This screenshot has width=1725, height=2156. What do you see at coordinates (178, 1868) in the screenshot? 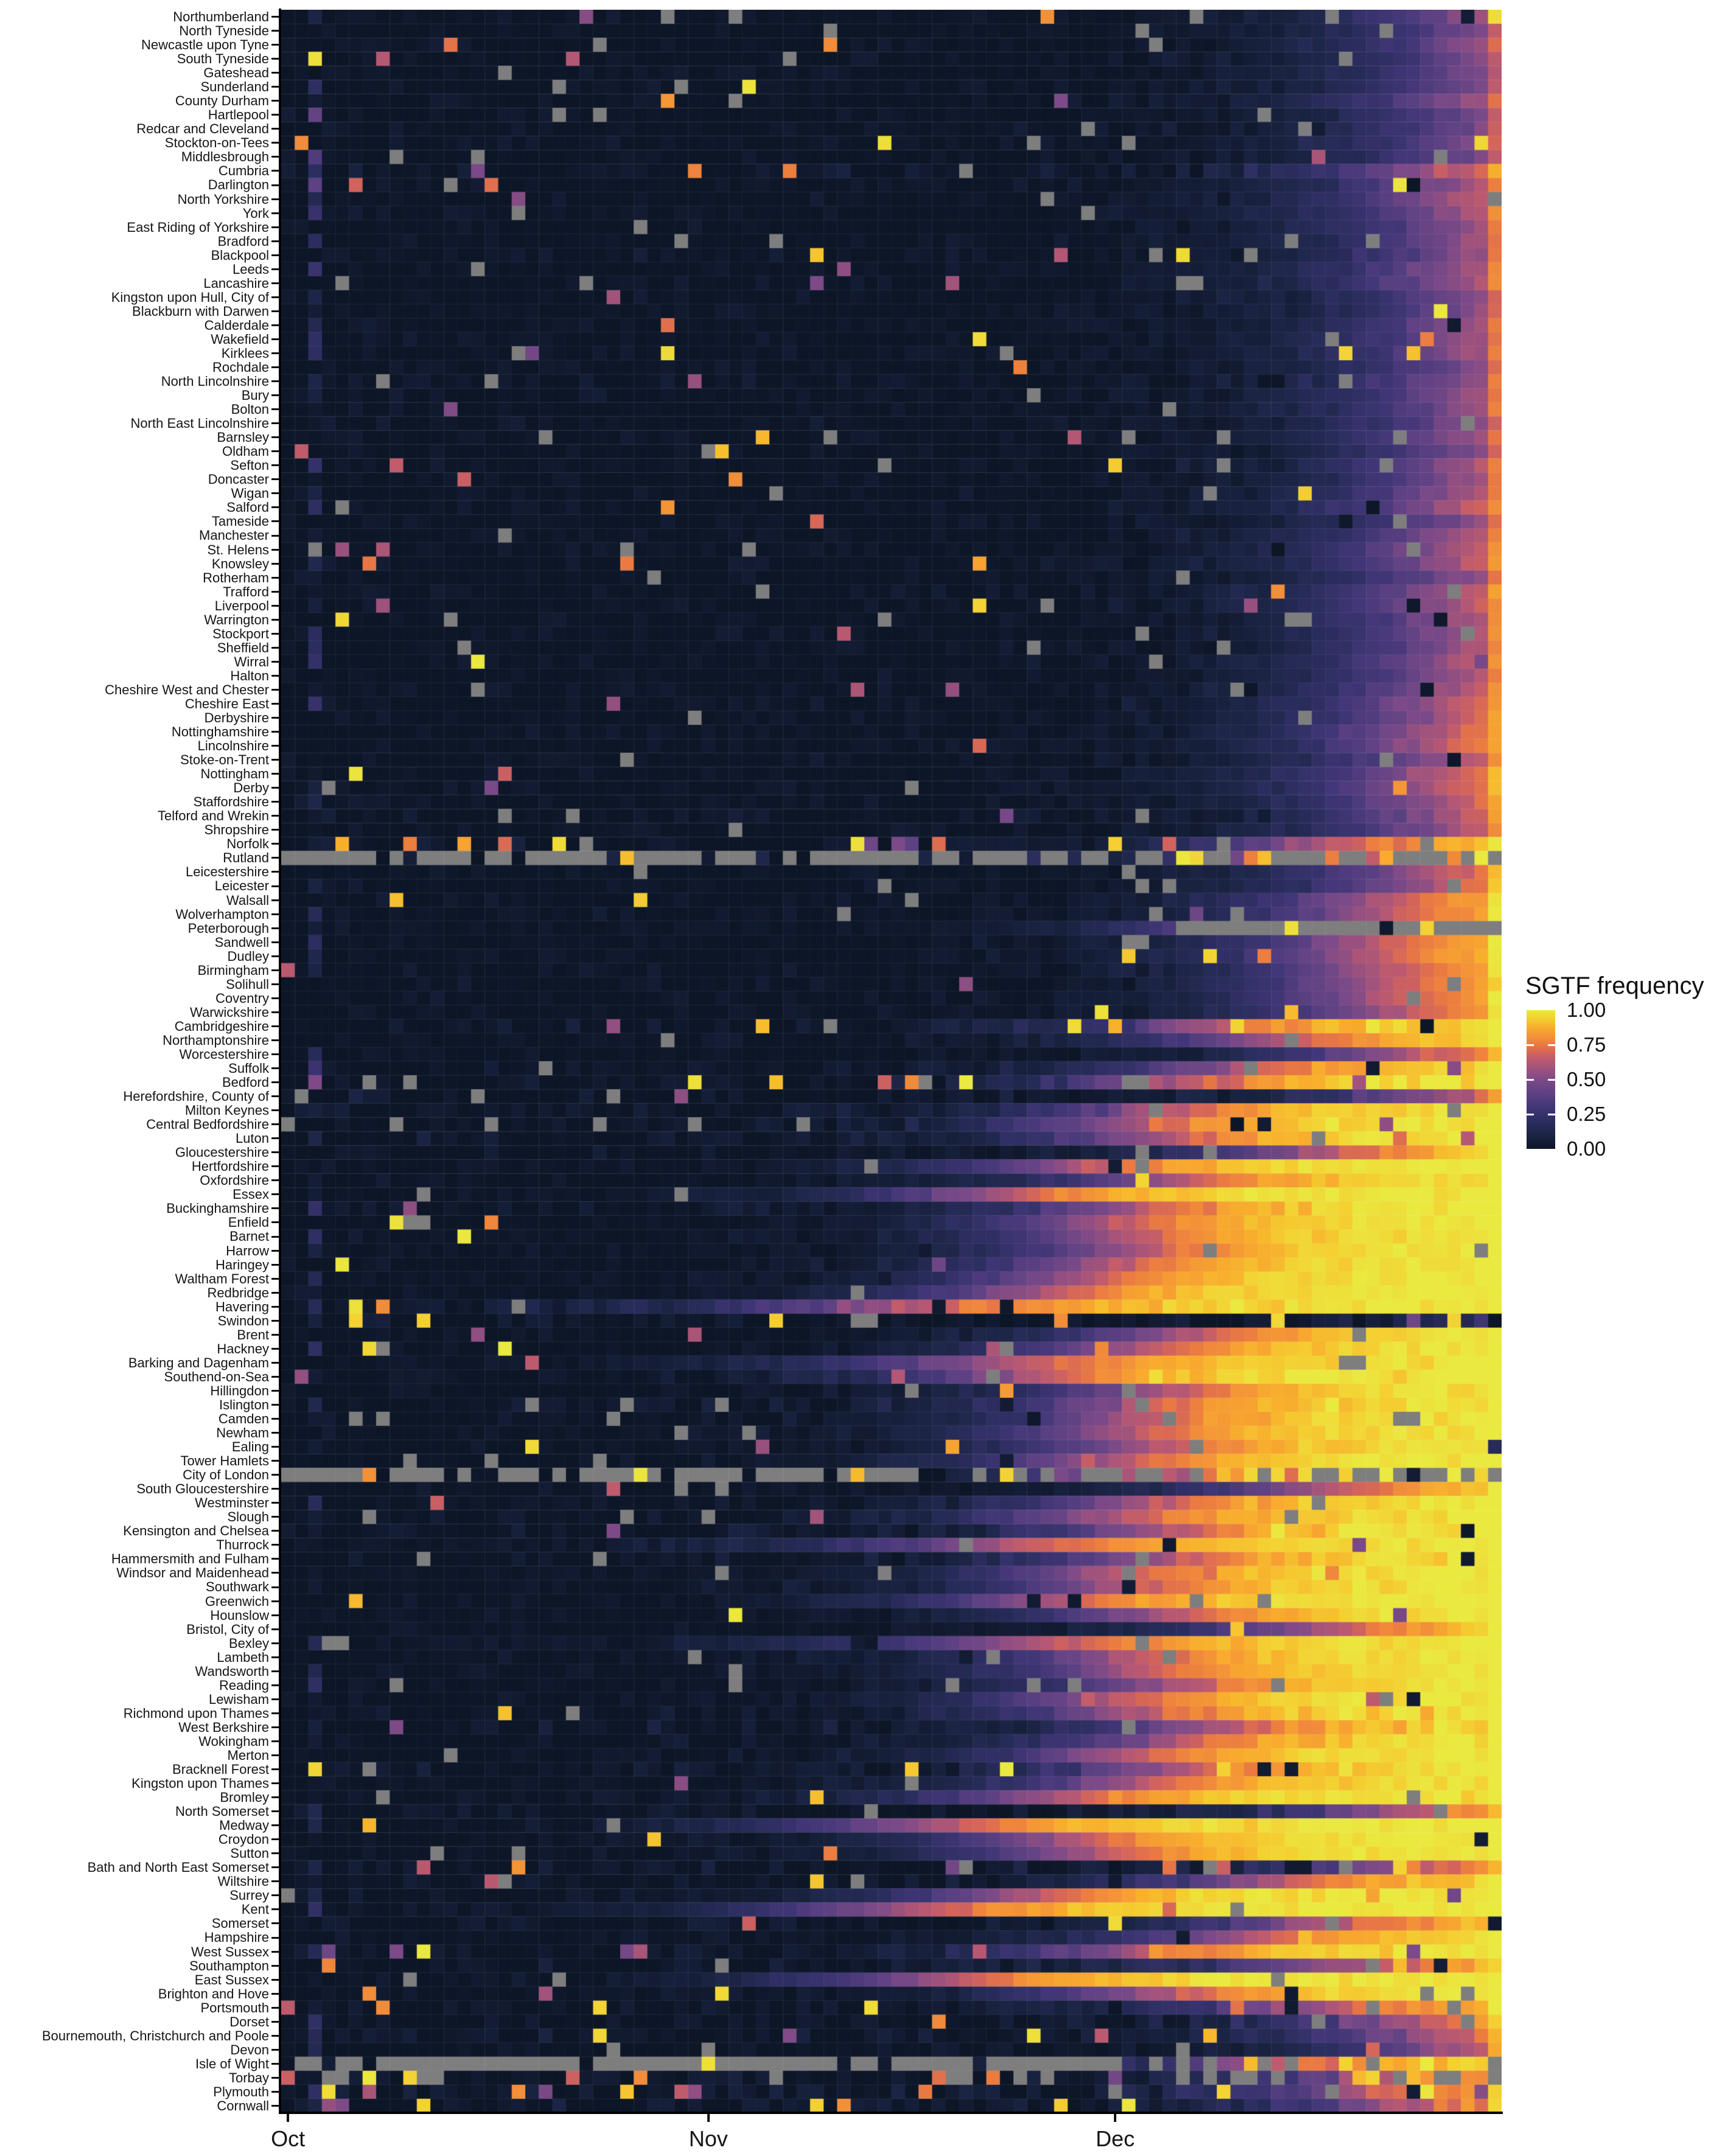
I see `y-axis-label: Bath and North East Somerset` at bounding box center [178, 1868].